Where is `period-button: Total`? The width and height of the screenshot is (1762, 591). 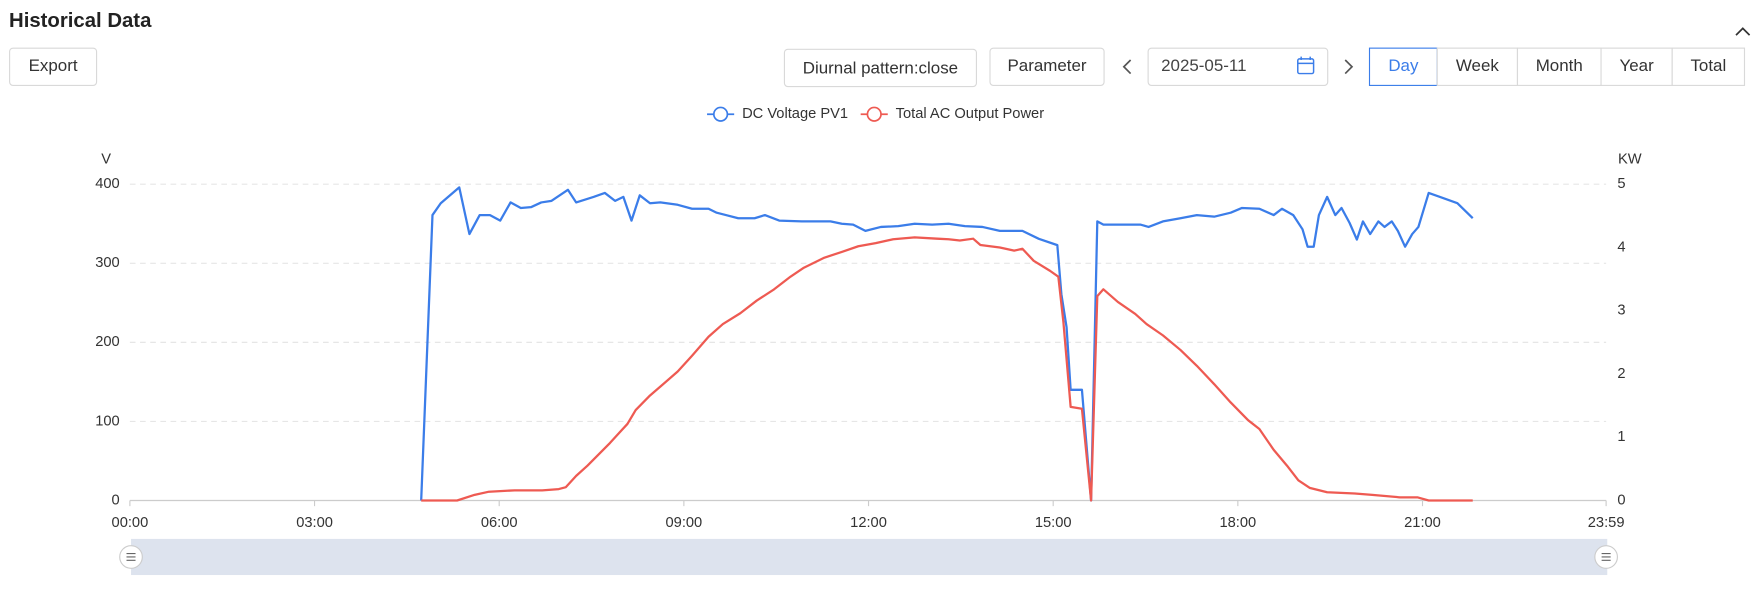 period-button: Total is located at coordinates (1708, 66).